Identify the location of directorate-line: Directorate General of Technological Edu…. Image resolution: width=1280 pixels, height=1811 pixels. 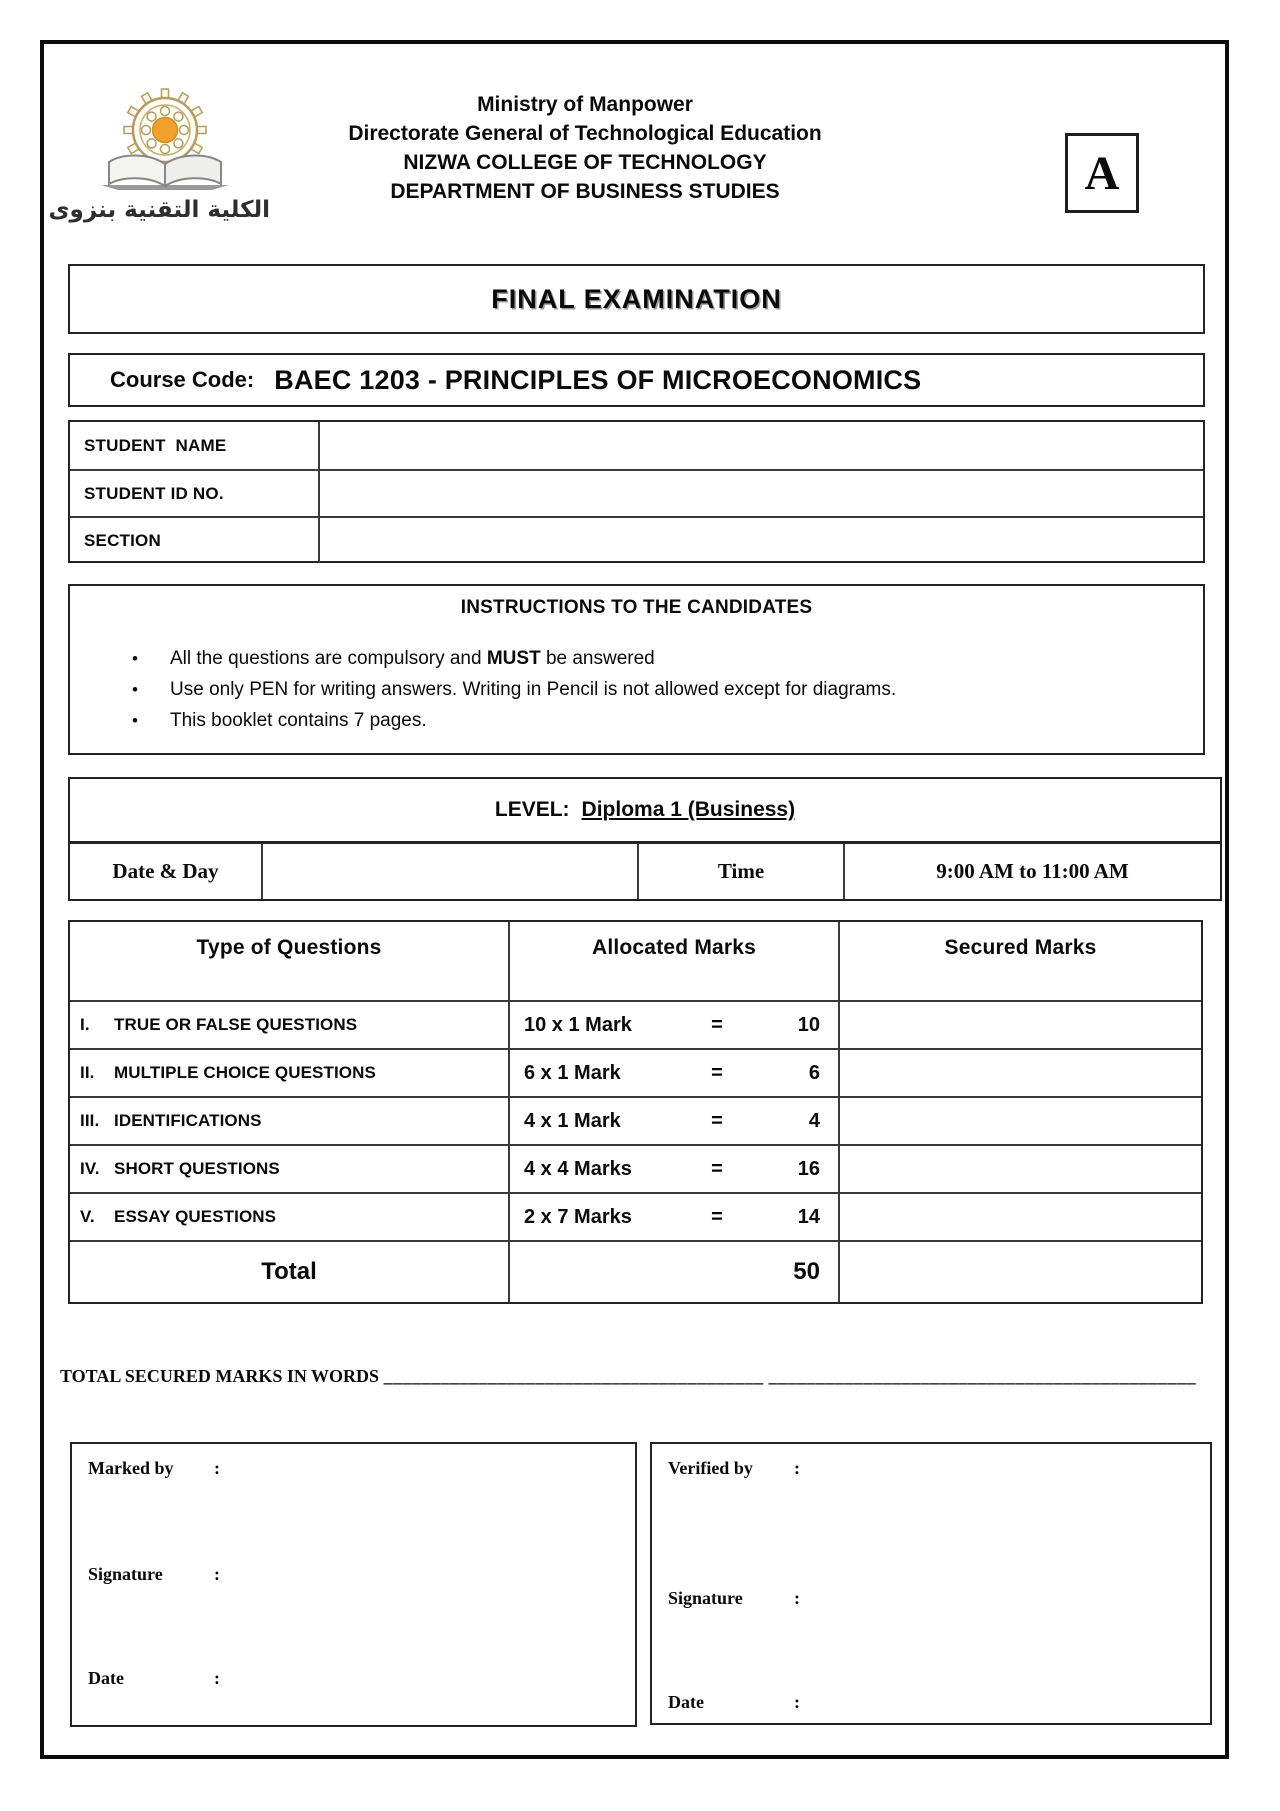
(585, 133).